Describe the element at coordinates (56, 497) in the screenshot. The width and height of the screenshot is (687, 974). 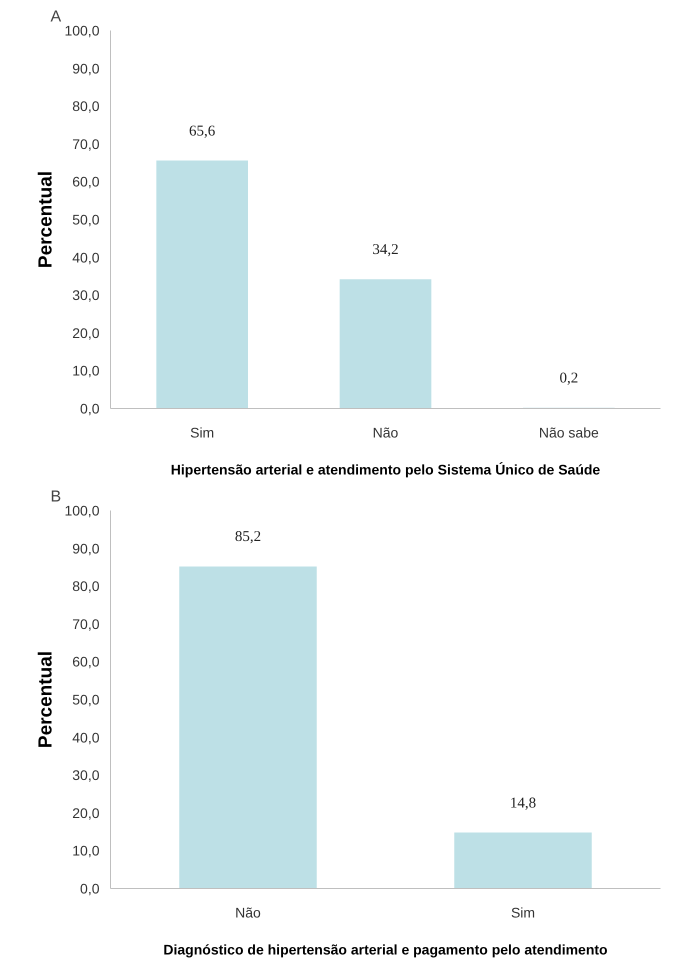
I see `chart-title: B` at that location.